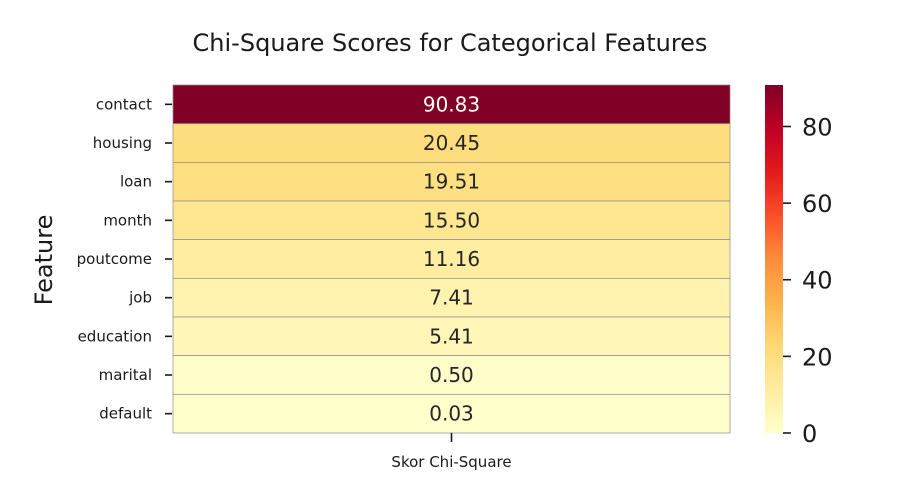 The height and width of the screenshot is (500, 900). I want to click on cell-value-label: 0.03, so click(451, 414).